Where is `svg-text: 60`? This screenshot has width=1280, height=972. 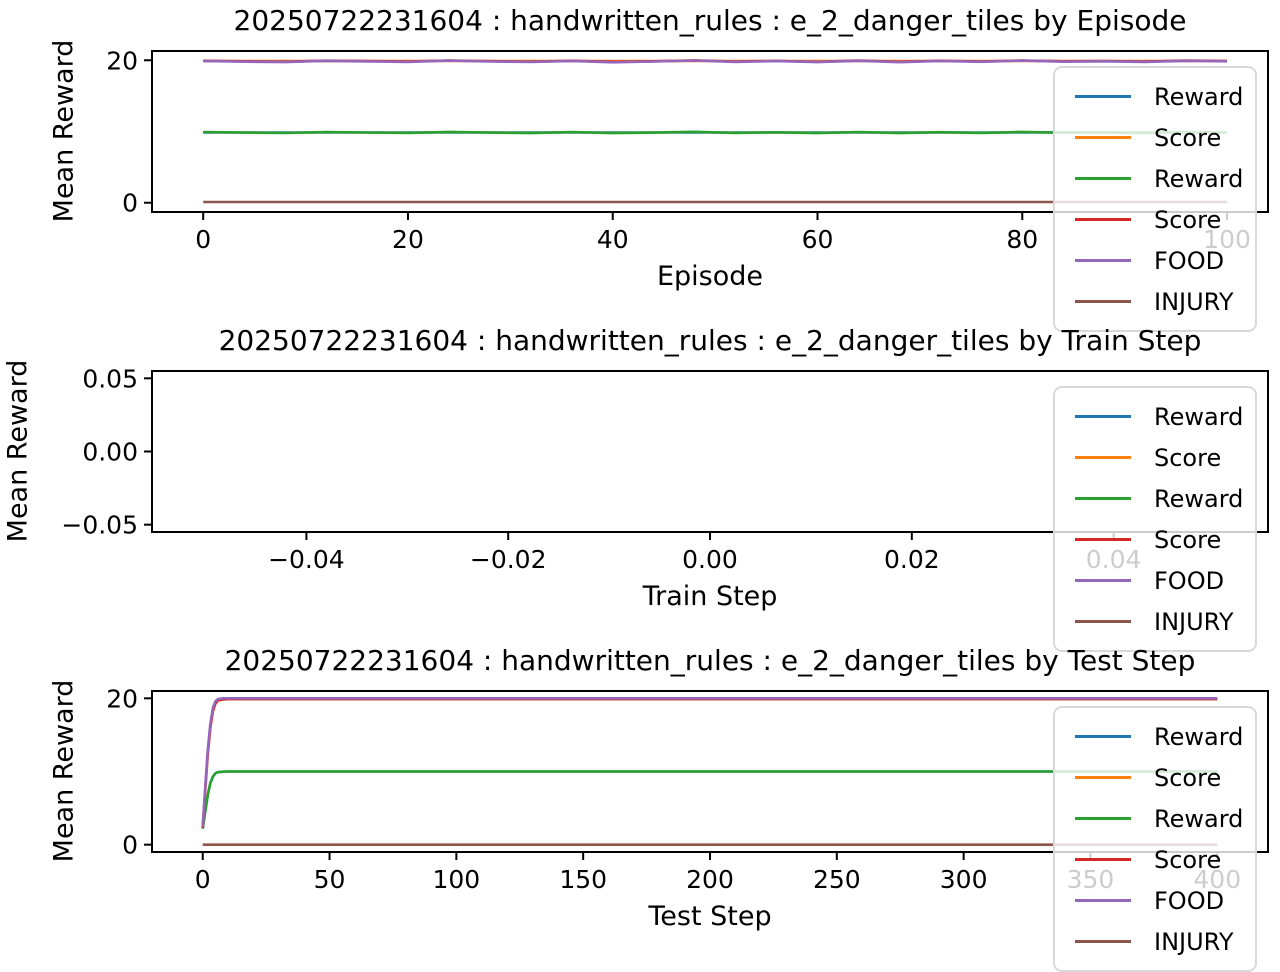 svg-text: 60 is located at coordinates (818, 239).